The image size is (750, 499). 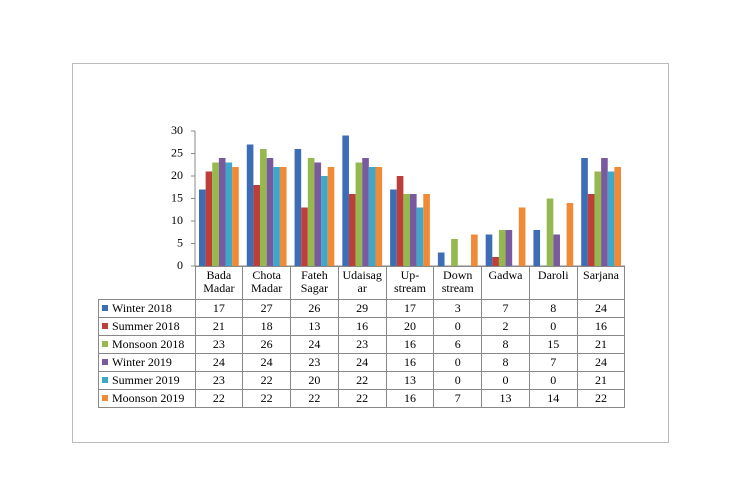 I want to click on table-row: Winter 2019 24 24 23 24 16 0 8 7 24, so click(x=362, y=362).